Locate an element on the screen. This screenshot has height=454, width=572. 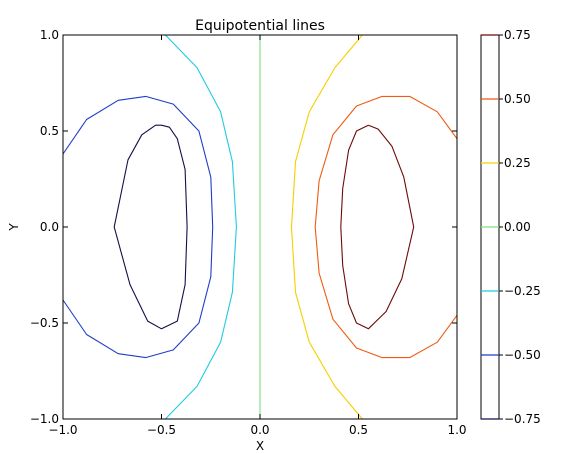
y-tick-label: 0.0 is located at coordinates (49, 227).